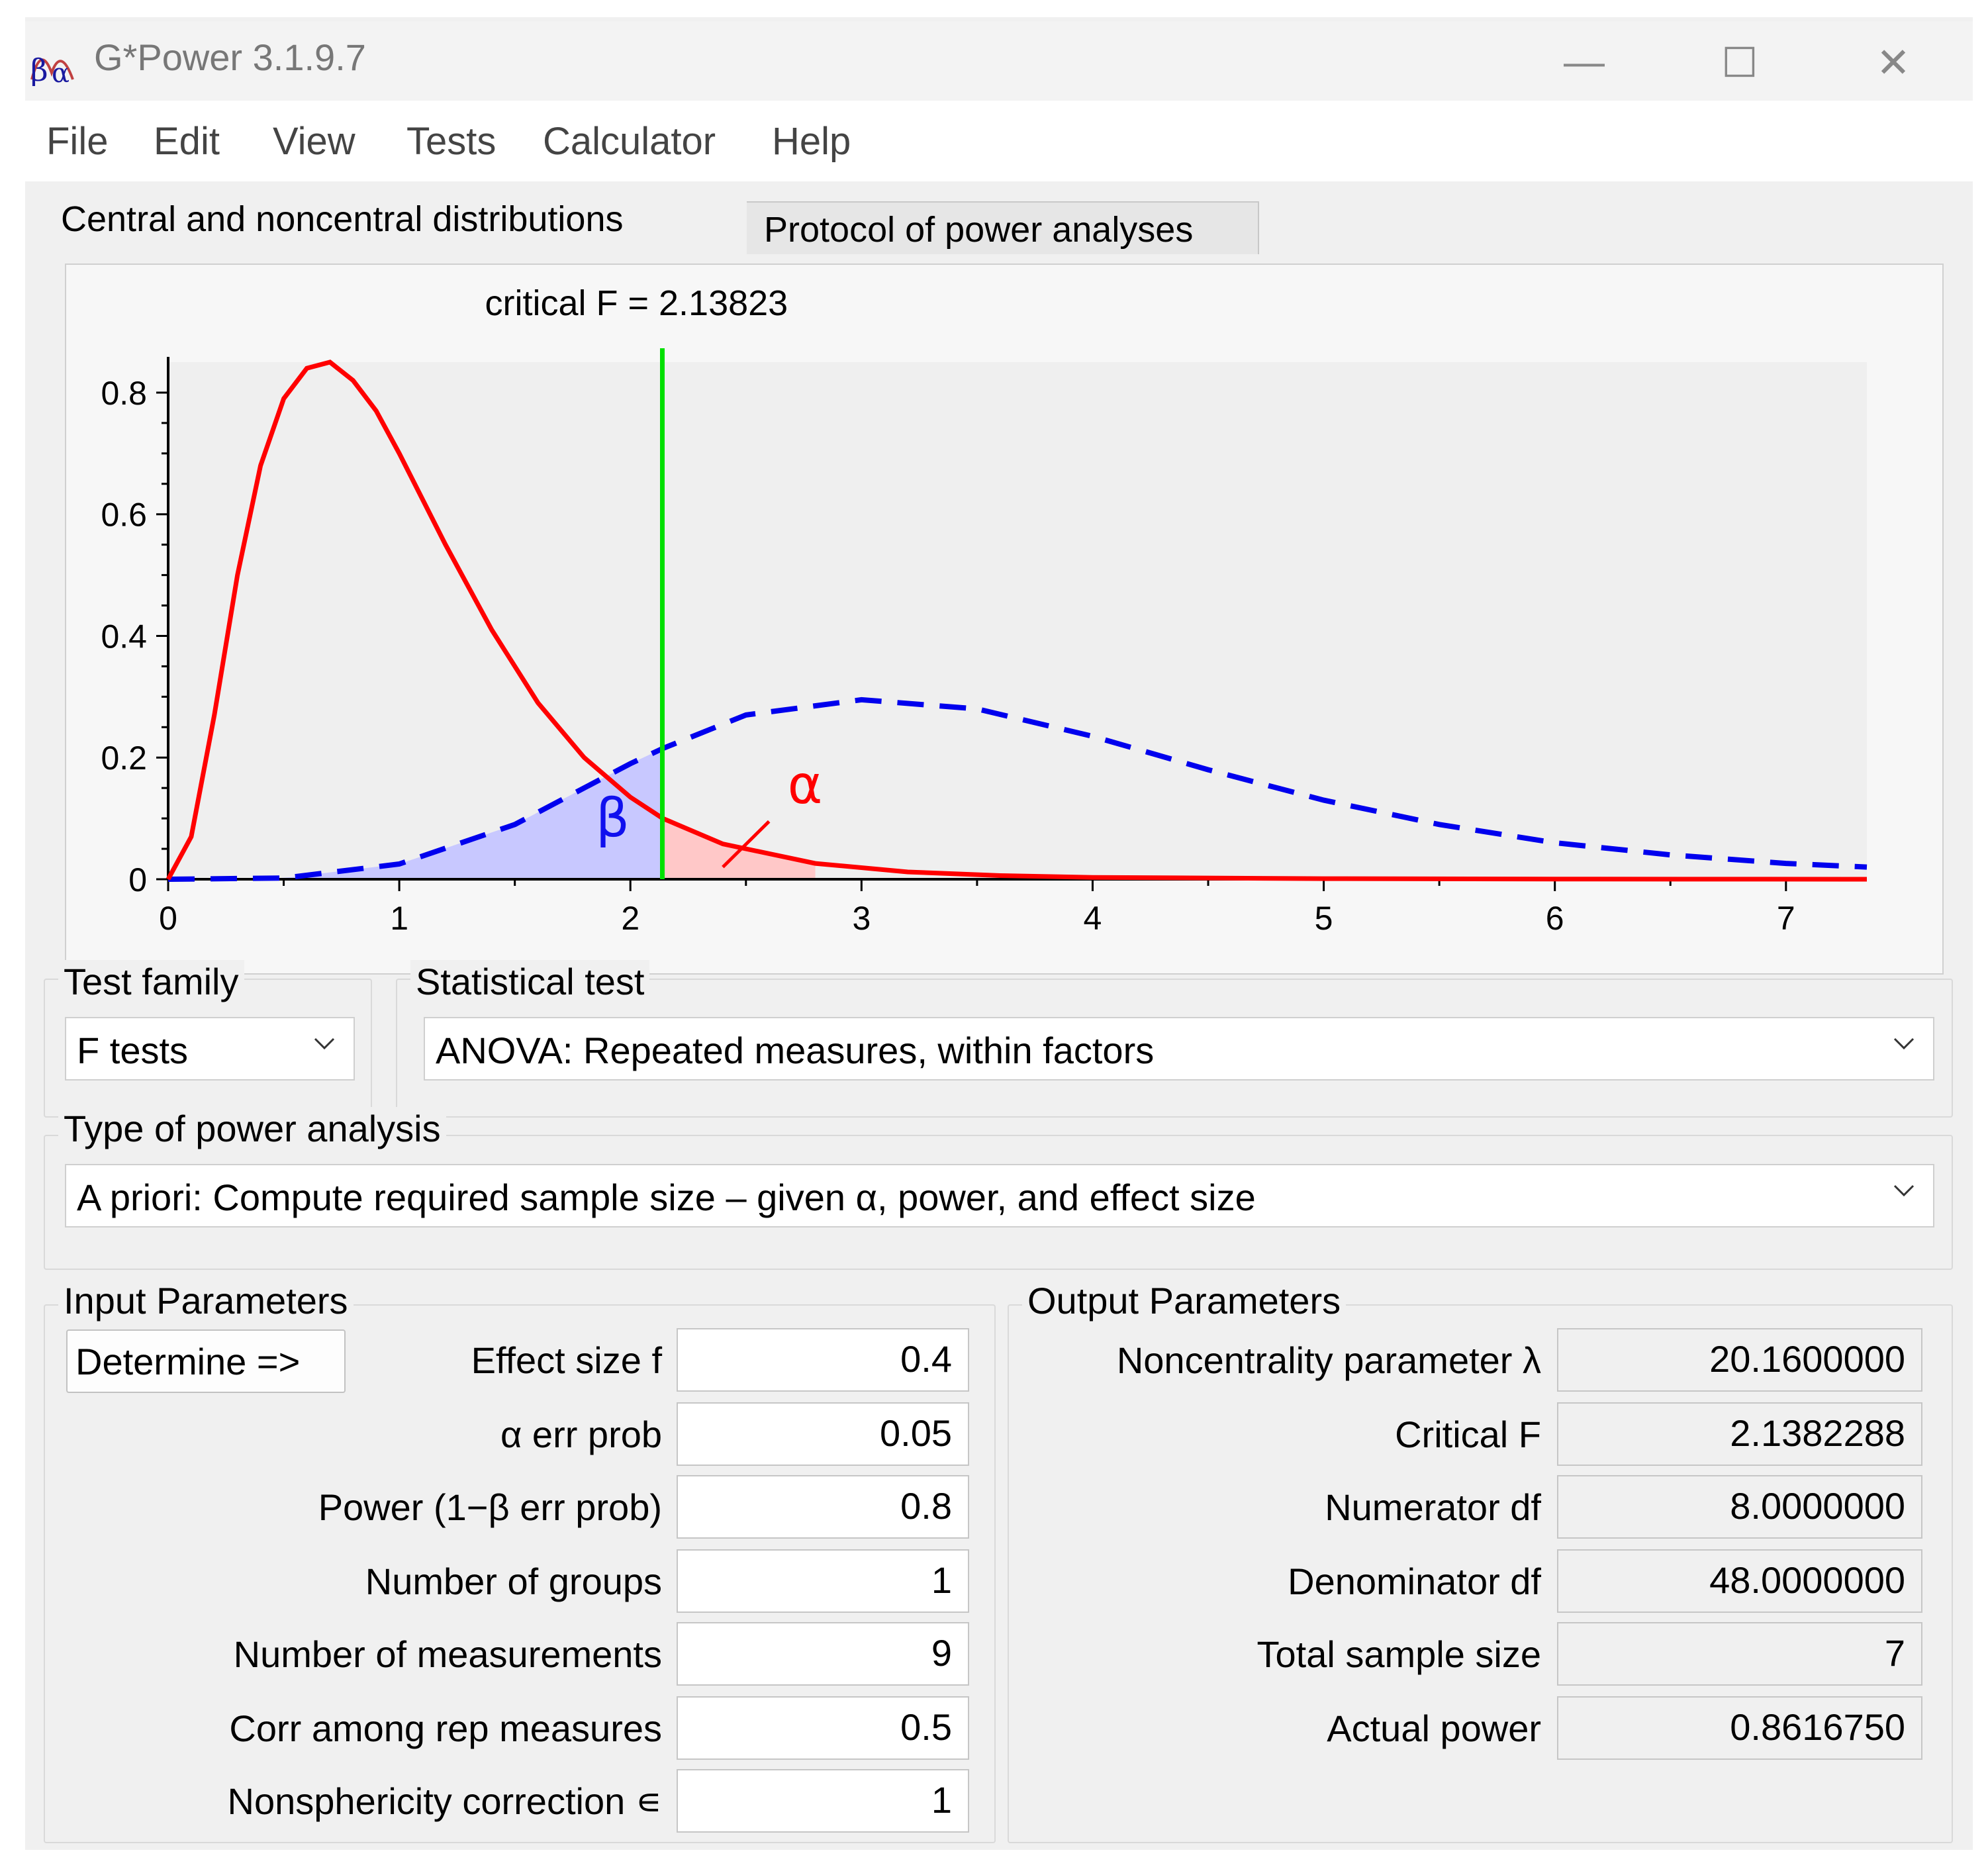  What do you see at coordinates (1807, 1580) in the screenshot?
I see `denominator-df-value: 48.0000000` at bounding box center [1807, 1580].